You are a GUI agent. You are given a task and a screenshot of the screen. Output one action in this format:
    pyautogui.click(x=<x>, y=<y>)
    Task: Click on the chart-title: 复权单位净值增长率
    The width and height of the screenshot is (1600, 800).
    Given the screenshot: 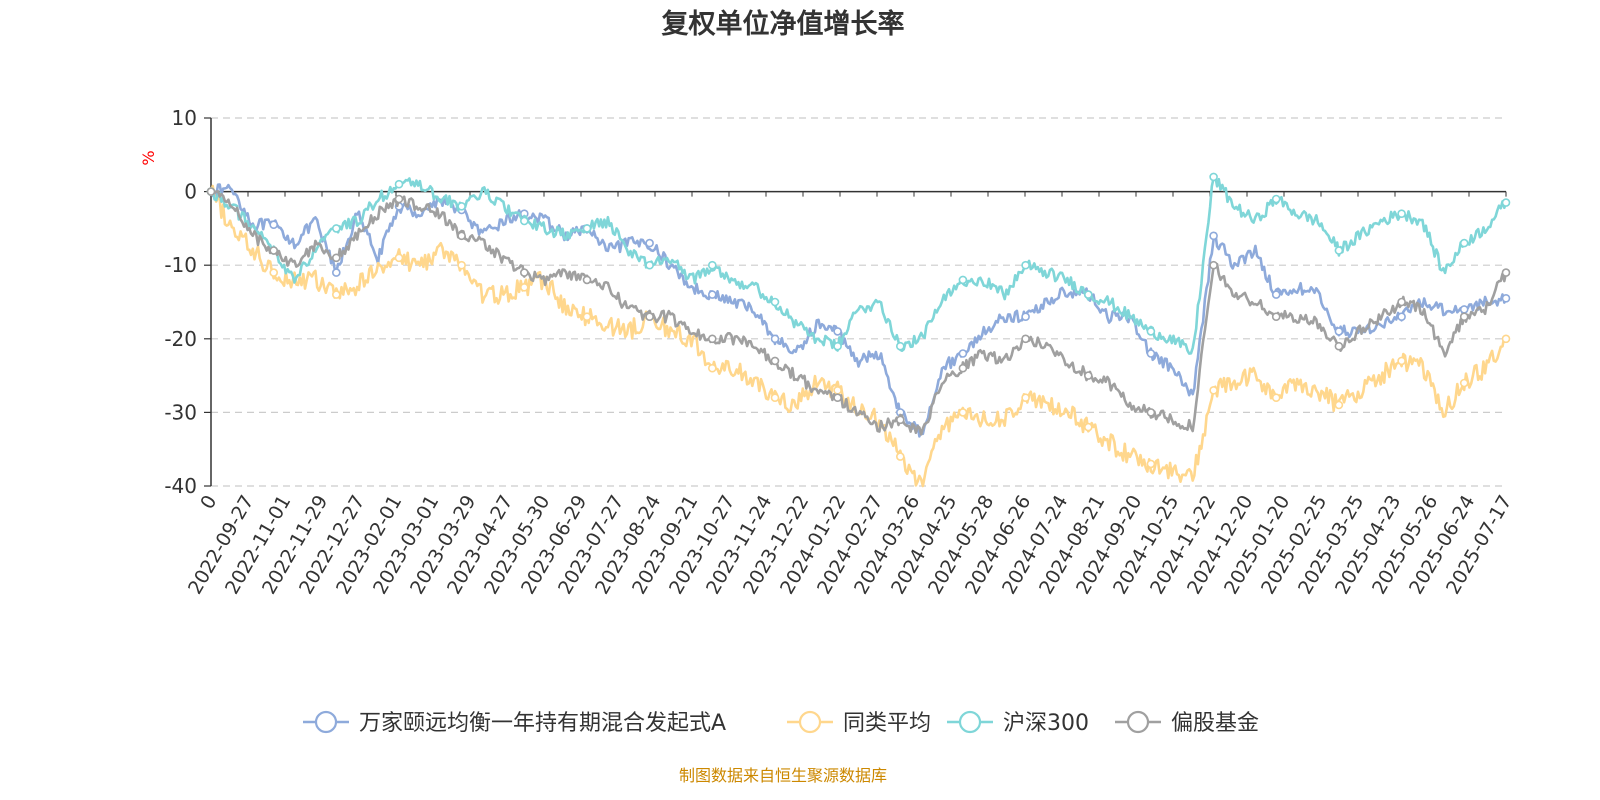 What is the action you would take?
    pyautogui.click(x=783, y=24)
    